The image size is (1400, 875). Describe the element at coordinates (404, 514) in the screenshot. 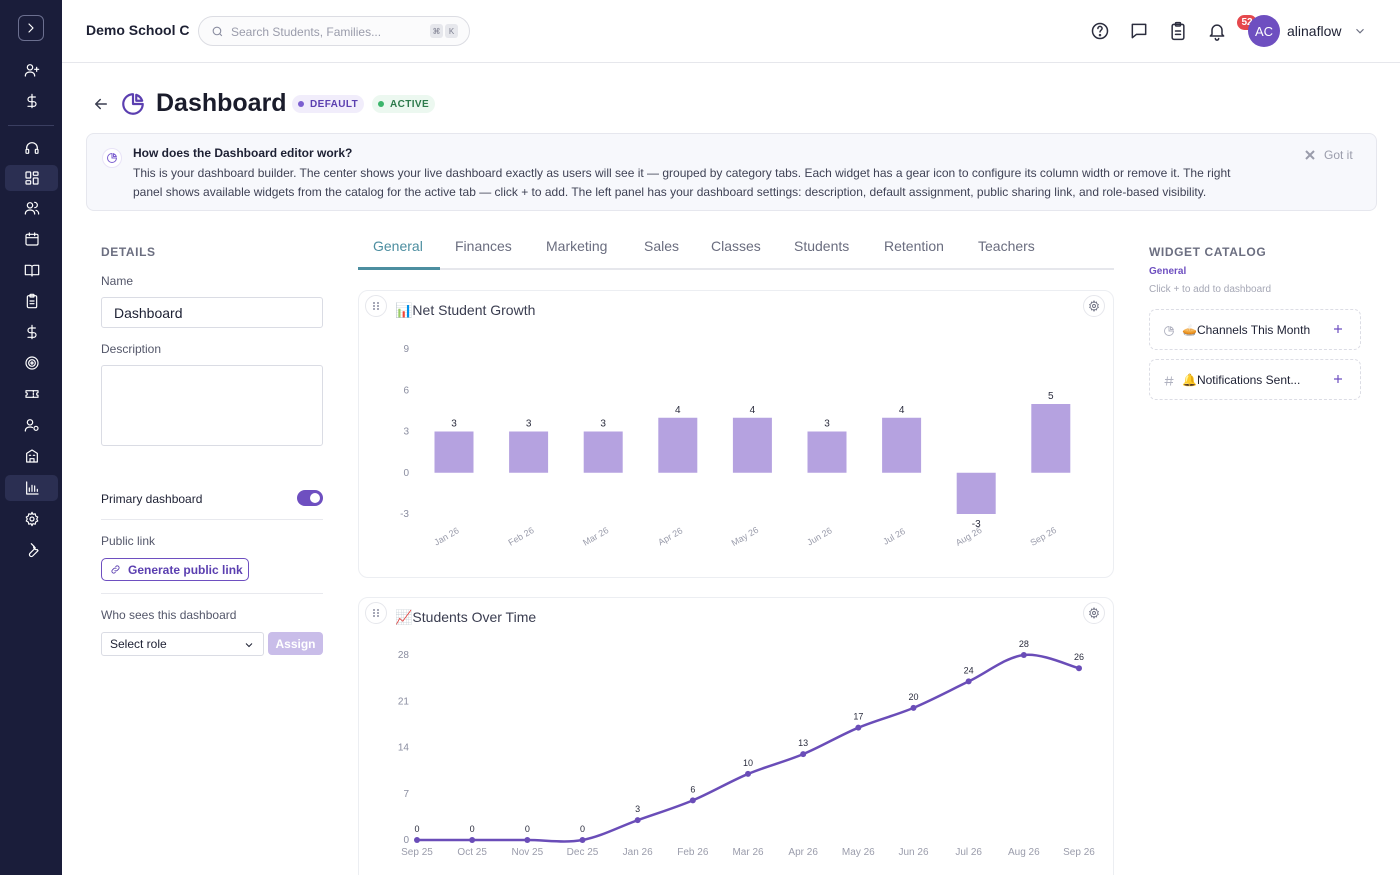

I see `y-tick-label: -3` at that location.